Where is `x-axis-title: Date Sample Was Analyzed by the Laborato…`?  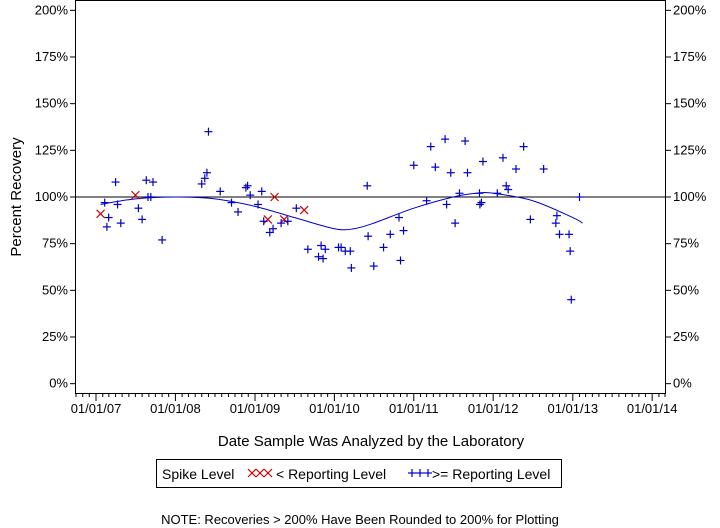 x-axis-title: Date Sample Was Analyzed by the Laborato… is located at coordinates (371, 441).